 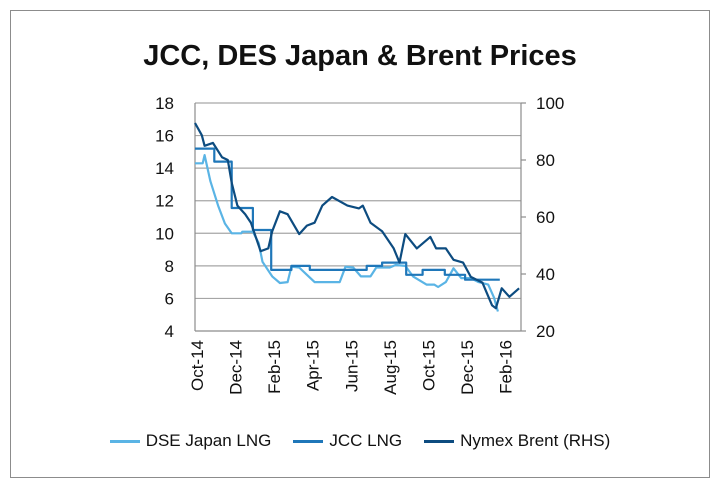 What do you see at coordinates (164, 103) in the screenshot?
I see `y-left-tick-label: 18` at bounding box center [164, 103].